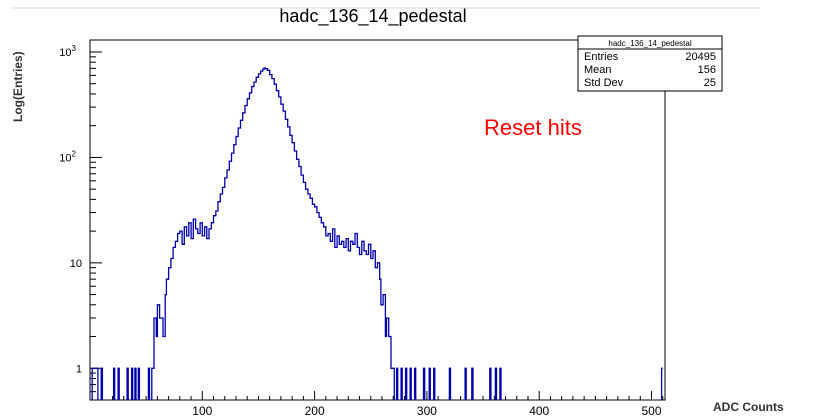 This screenshot has height=419, width=819. Describe the element at coordinates (710, 83) in the screenshot. I see `stats-value-std-dev: 25` at that location.